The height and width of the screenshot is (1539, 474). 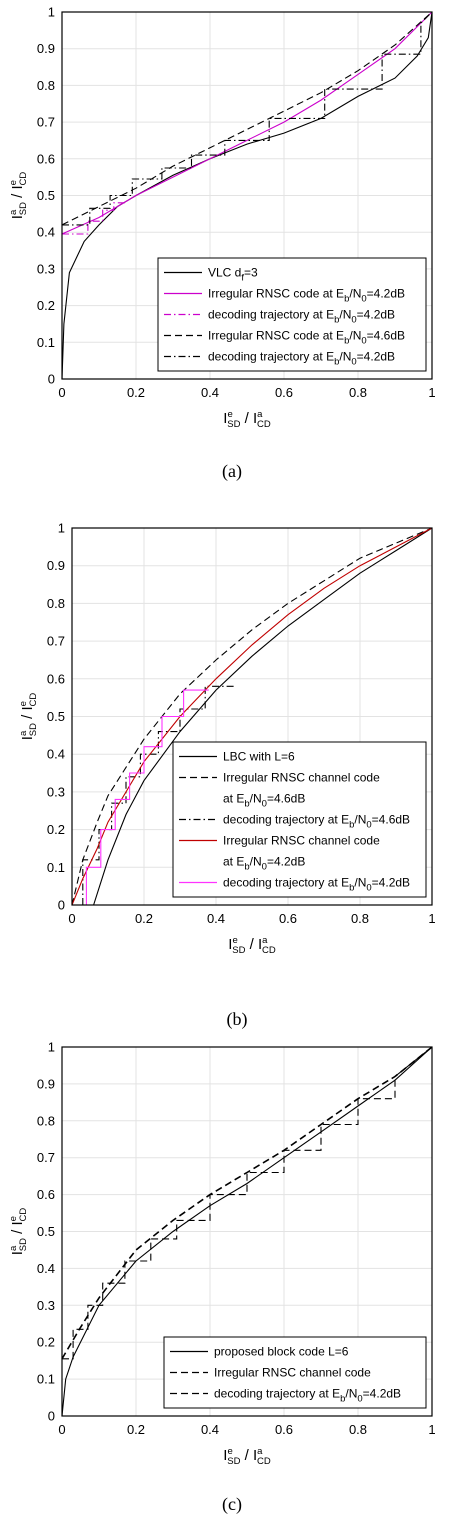 What do you see at coordinates (276, 336) in the screenshot?
I see `text-span: Irregular RNSC code at E` at bounding box center [276, 336].